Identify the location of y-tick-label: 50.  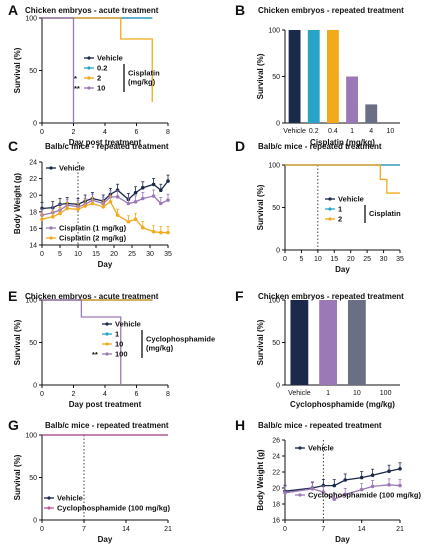
(33, 343).